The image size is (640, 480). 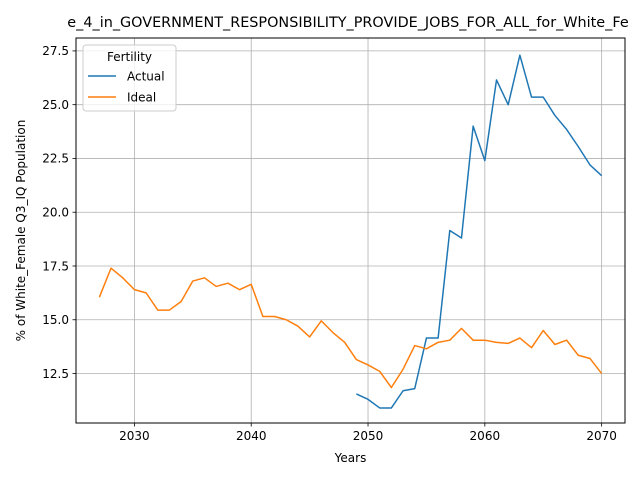 I want to click on y-tick-label: 20.0, so click(x=55, y=213).